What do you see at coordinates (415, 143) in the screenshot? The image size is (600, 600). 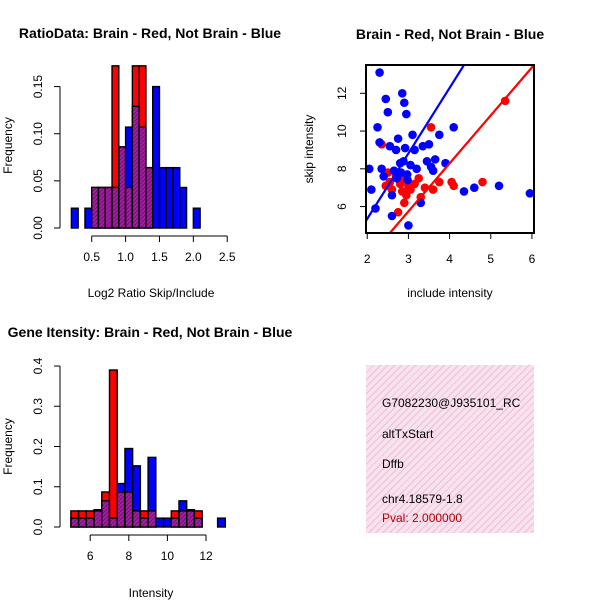 I see `scatter-blue-fit-line` at bounding box center [415, 143].